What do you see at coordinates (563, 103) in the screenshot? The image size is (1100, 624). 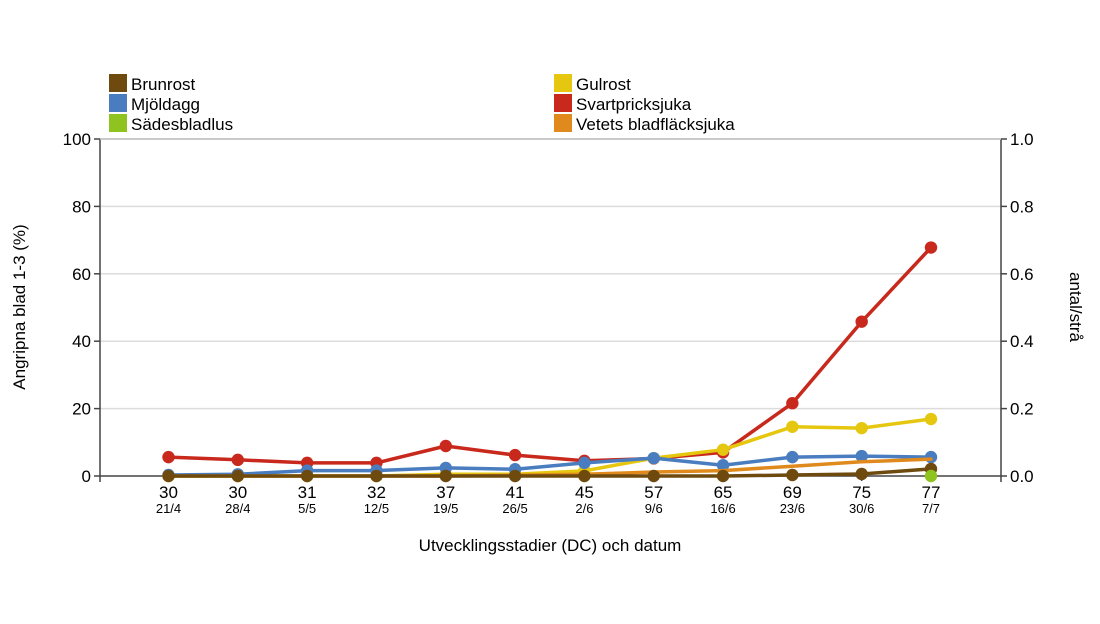 I see `legend-swatch-svartpricksjuka` at bounding box center [563, 103].